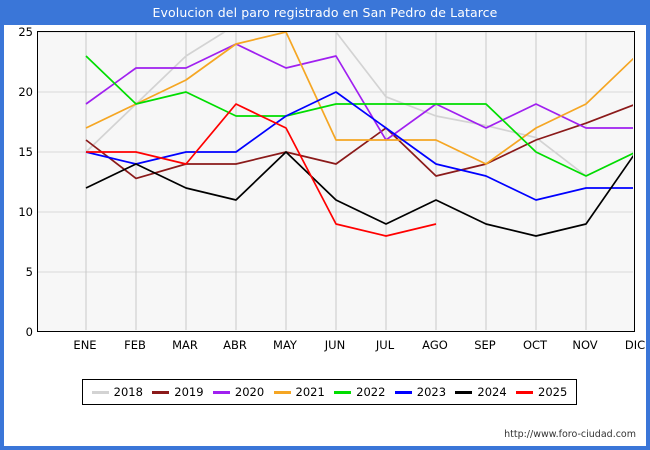 The width and height of the screenshot is (650, 450). What do you see at coordinates (235, 345) in the screenshot?
I see `x-axis-tick-label: ABR` at bounding box center [235, 345].